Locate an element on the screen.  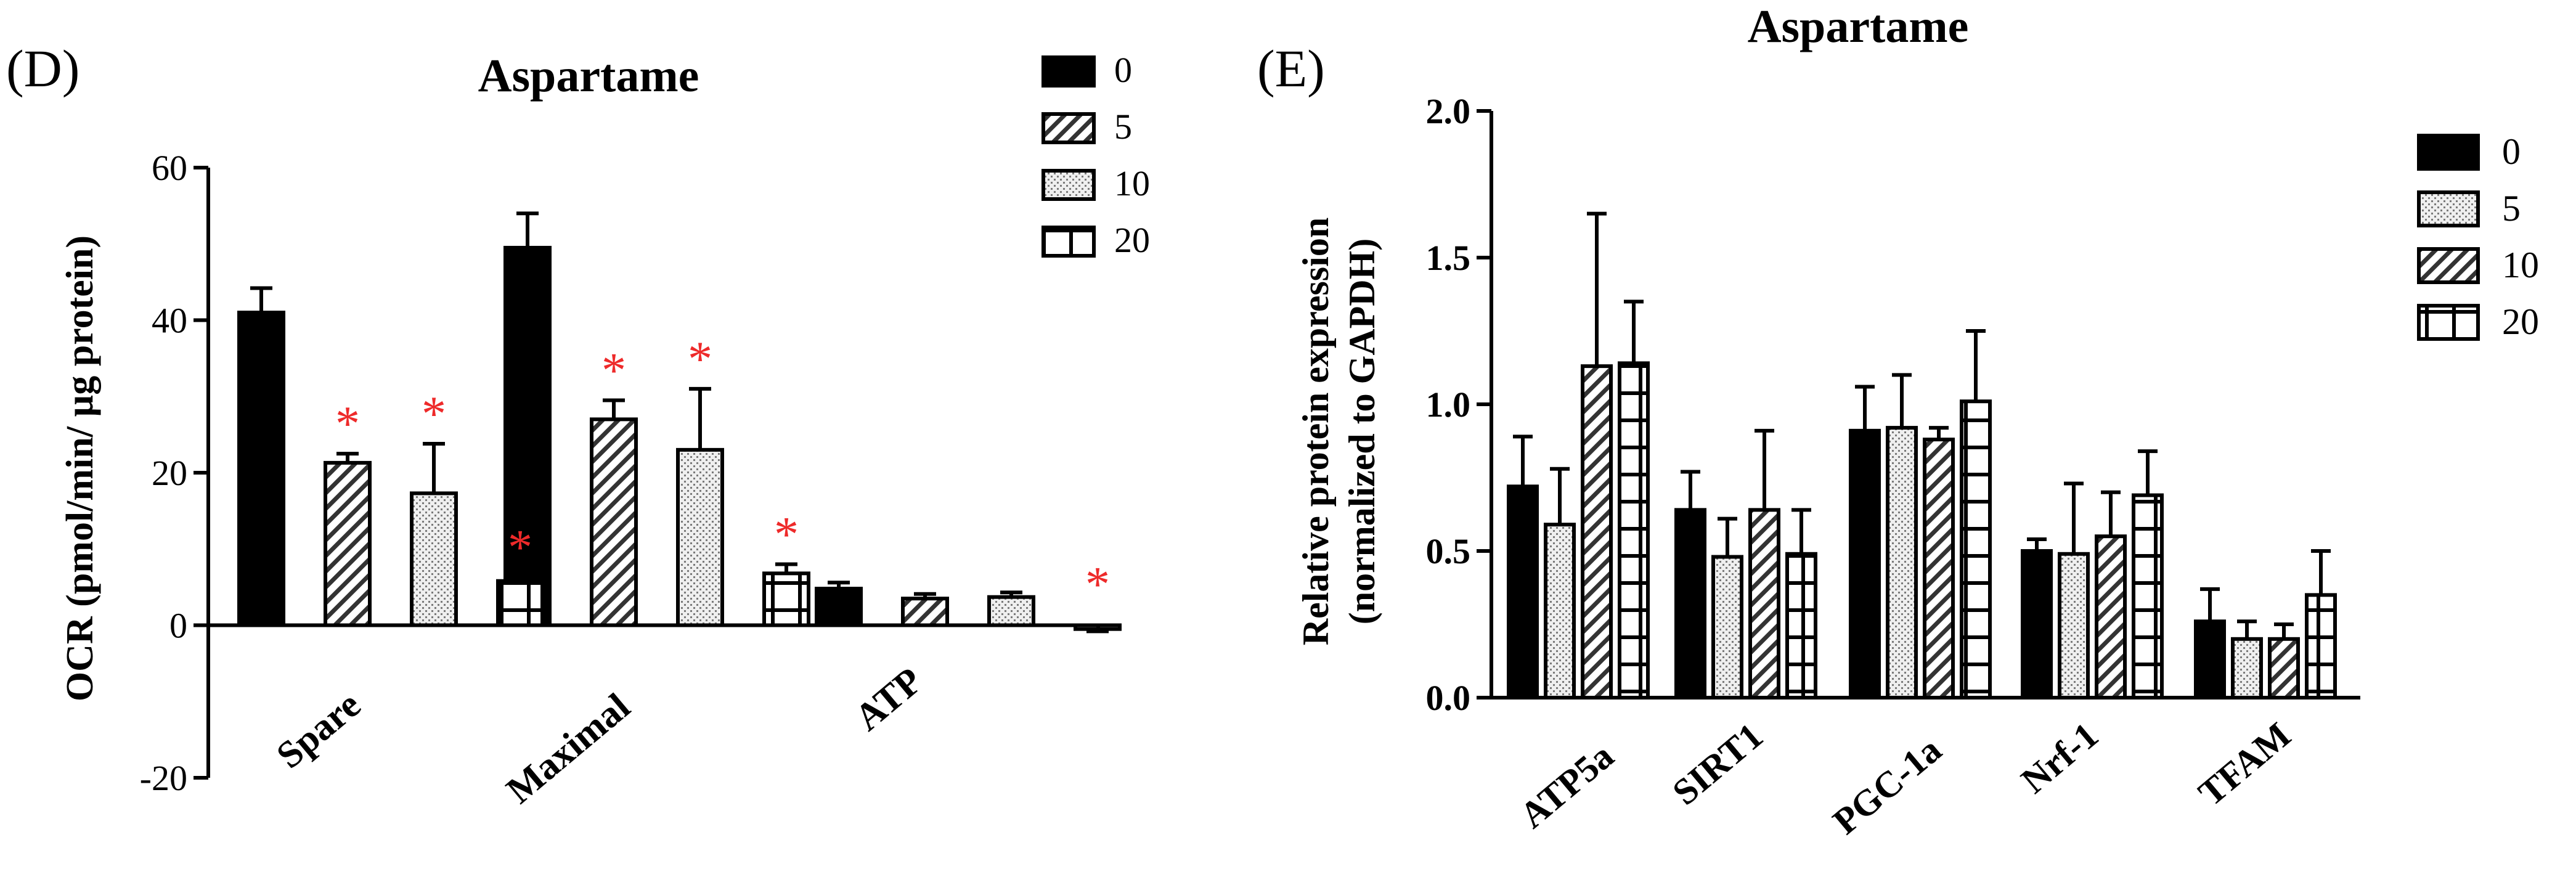
panel-d-x-tick-label: Spare is located at coordinates (319, 730).